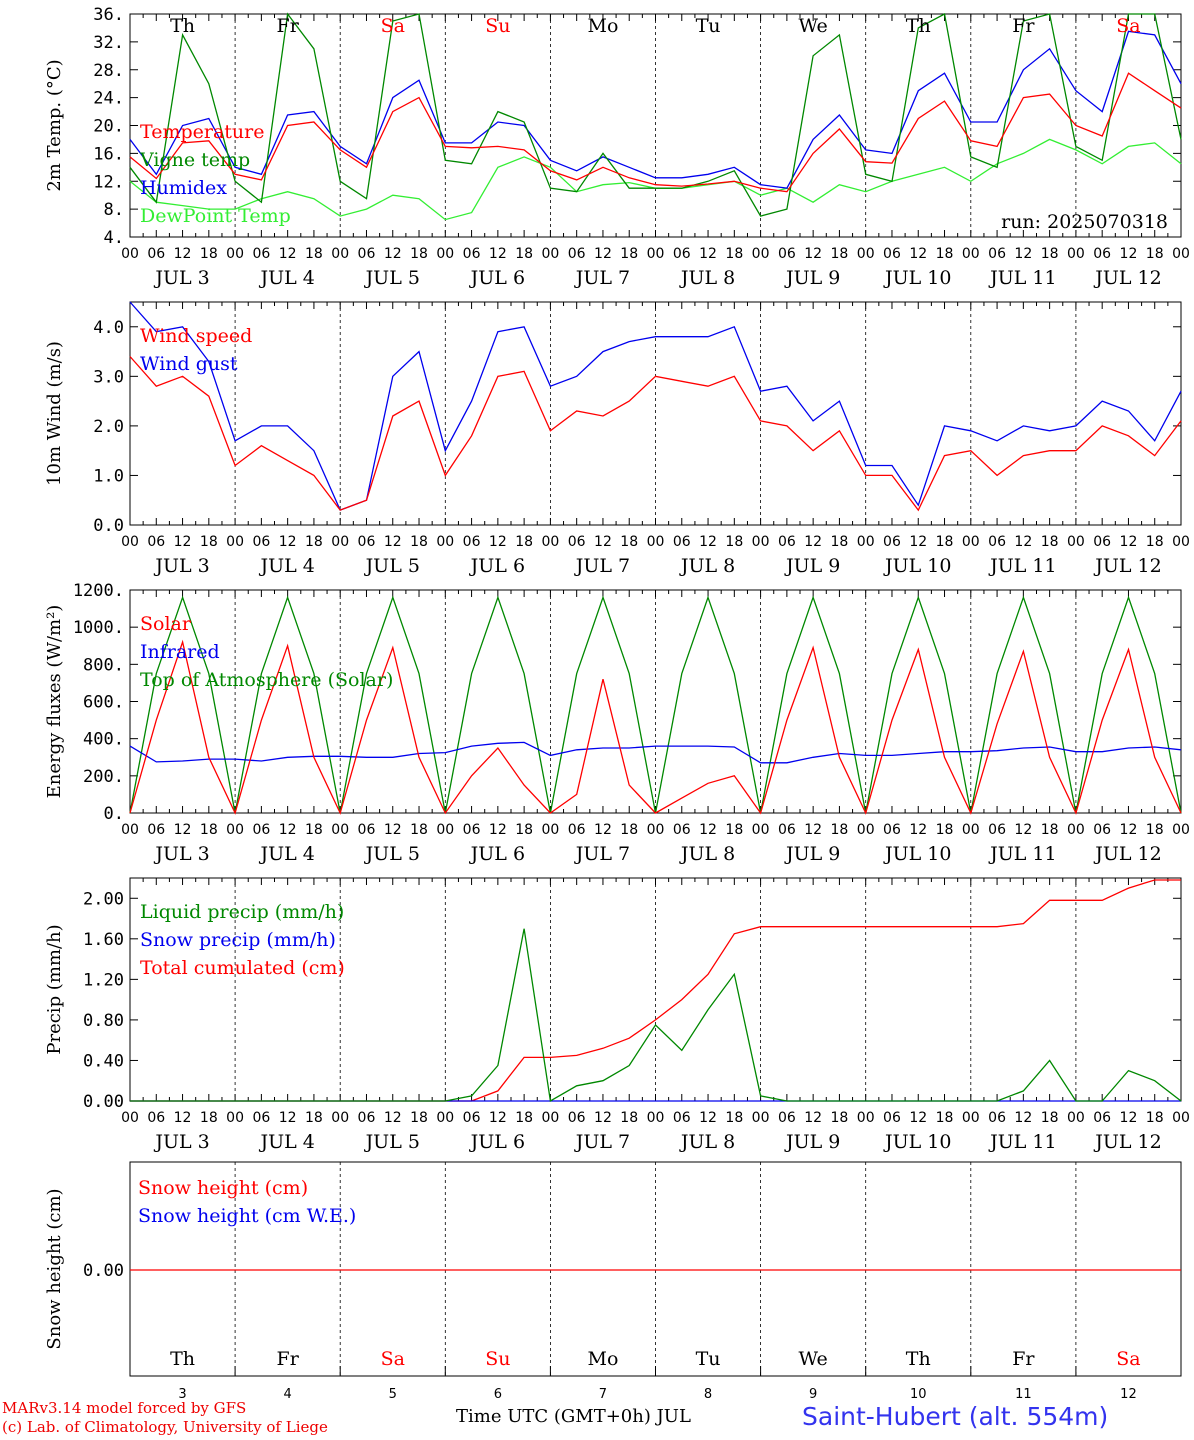 This screenshot has width=1194, height=1440. I want to click on day-number: 7, so click(603, 1394).